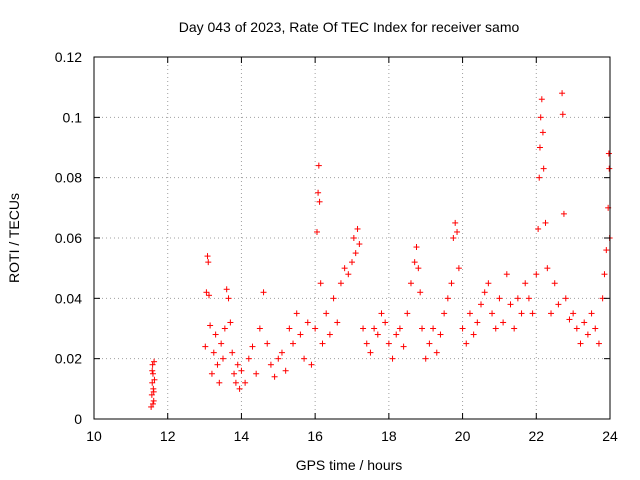 The image size is (640, 480). I want to click on x-tick-label: 16, so click(315, 436).